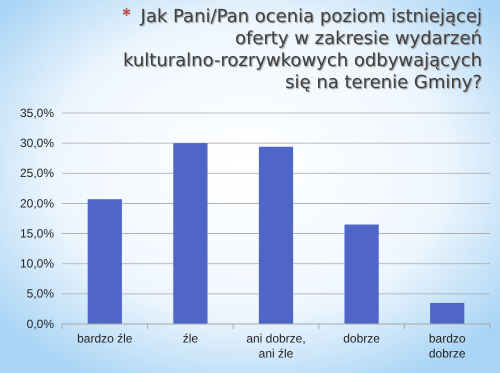 This screenshot has height=373, width=500. Describe the element at coordinates (37, 113) in the screenshot. I see `y-tick-label: 35,0%` at that location.